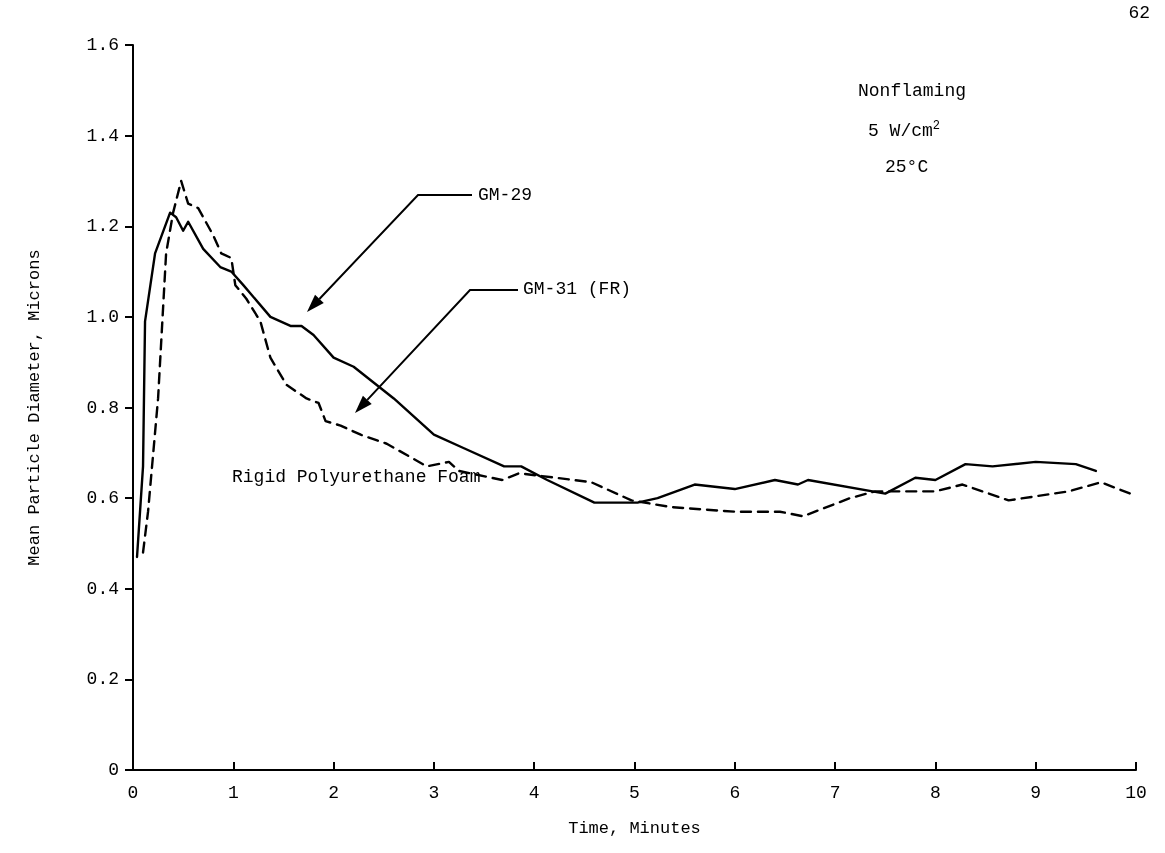 Image resolution: width=1165 pixels, height=853 pixels. What do you see at coordinates (1036, 793) in the screenshot?
I see `x-tick-label: 9` at bounding box center [1036, 793].